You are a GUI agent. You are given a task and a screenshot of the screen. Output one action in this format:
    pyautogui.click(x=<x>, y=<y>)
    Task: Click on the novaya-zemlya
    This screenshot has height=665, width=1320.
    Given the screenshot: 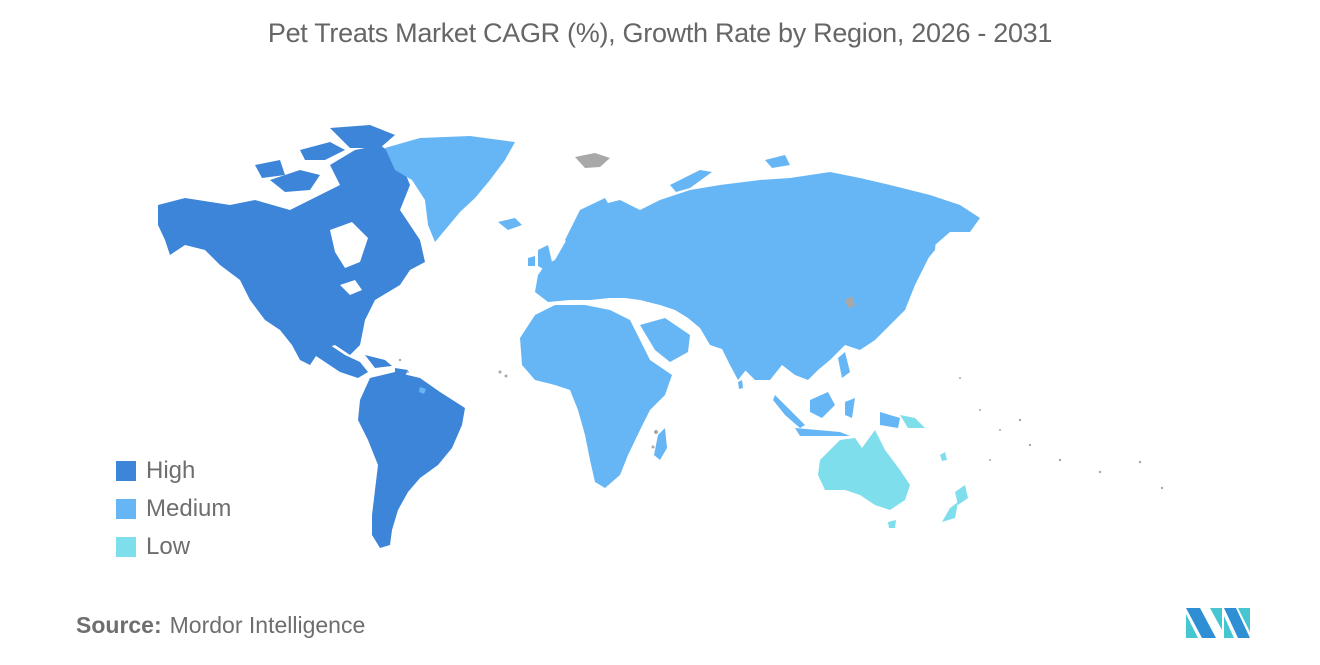 What is the action you would take?
    pyautogui.click(x=691, y=181)
    